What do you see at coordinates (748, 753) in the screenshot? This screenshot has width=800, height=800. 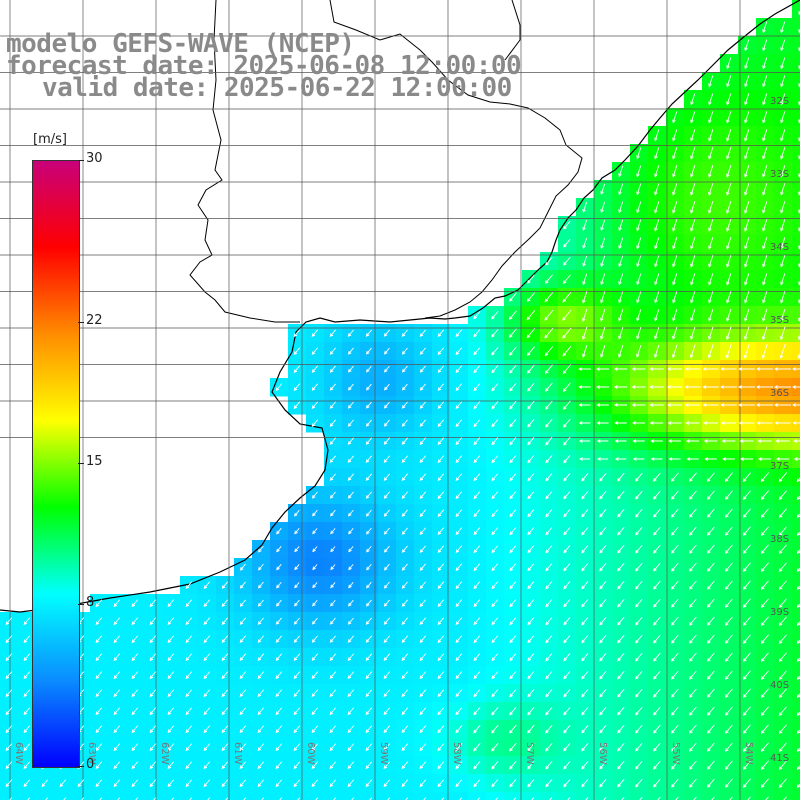 I see `longitude-label: 54W` at bounding box center [748, 753].